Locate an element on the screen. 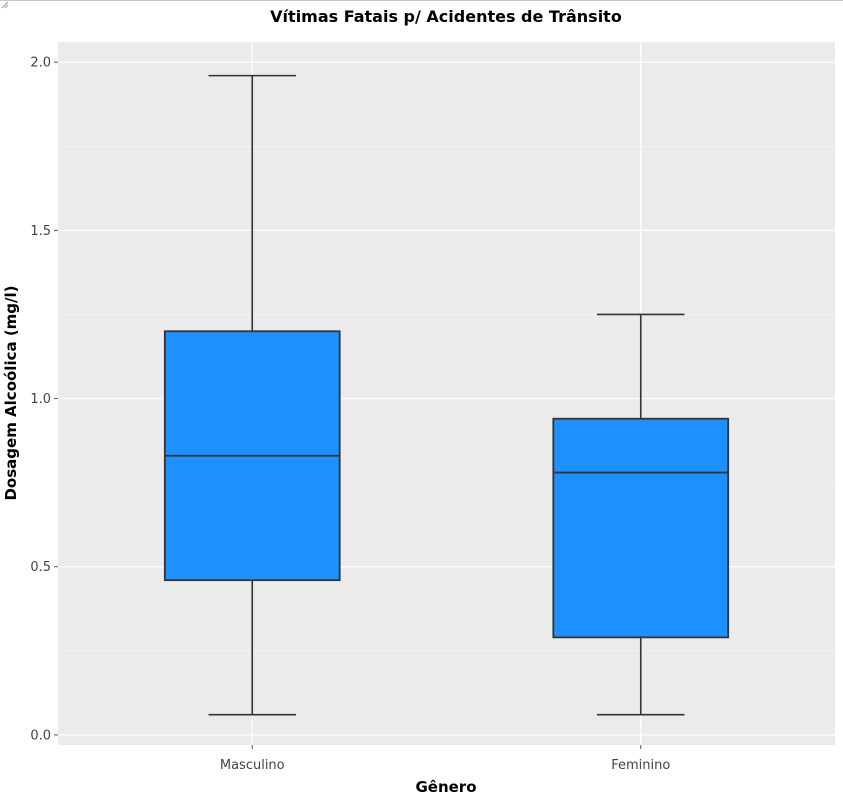 This screenshot has width=843, height=795. y-tick-label: 0.0 is located at coordinates (40, 735).